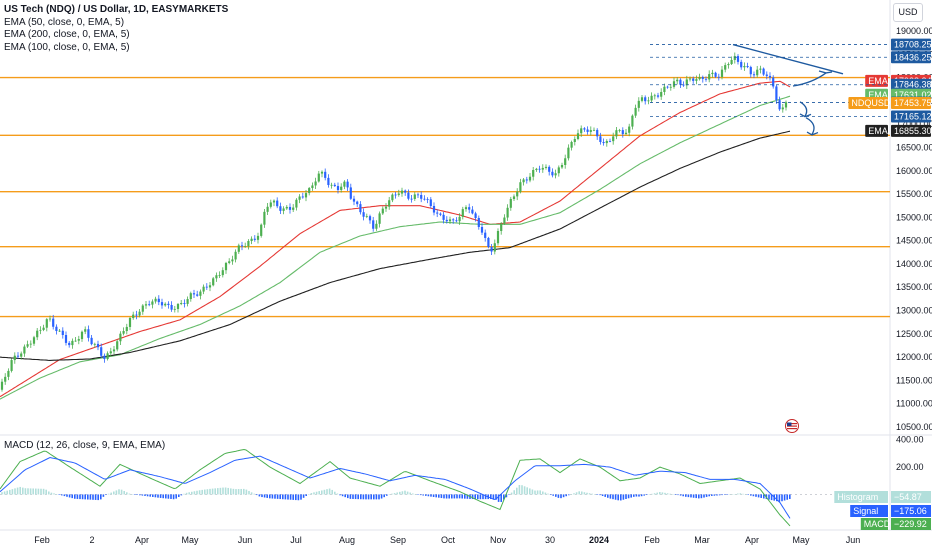 This screenshot has height=550, width=932. Describe the element at coordinates (448, 540) in the screenshot. I see `x-tick-label: Oct` at that location.